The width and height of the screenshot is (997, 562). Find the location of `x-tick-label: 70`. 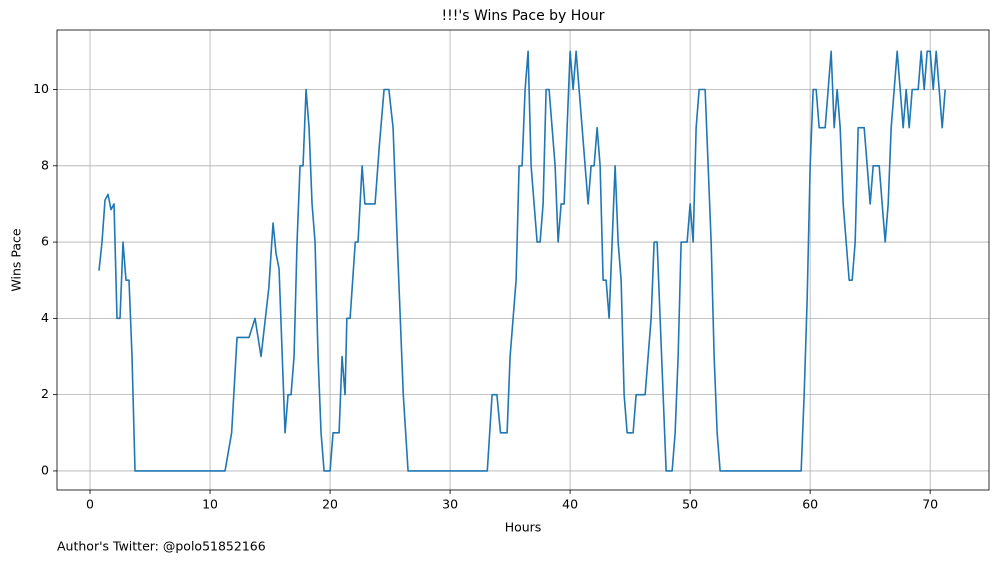

x-tick-label: 70 is located at coordinates (930, 504).